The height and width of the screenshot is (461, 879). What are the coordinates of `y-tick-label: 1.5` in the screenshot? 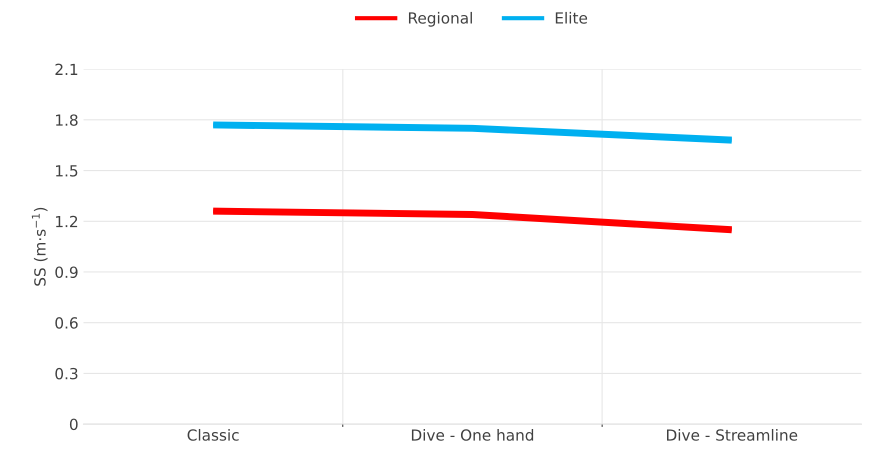 It's located at (67, 171).